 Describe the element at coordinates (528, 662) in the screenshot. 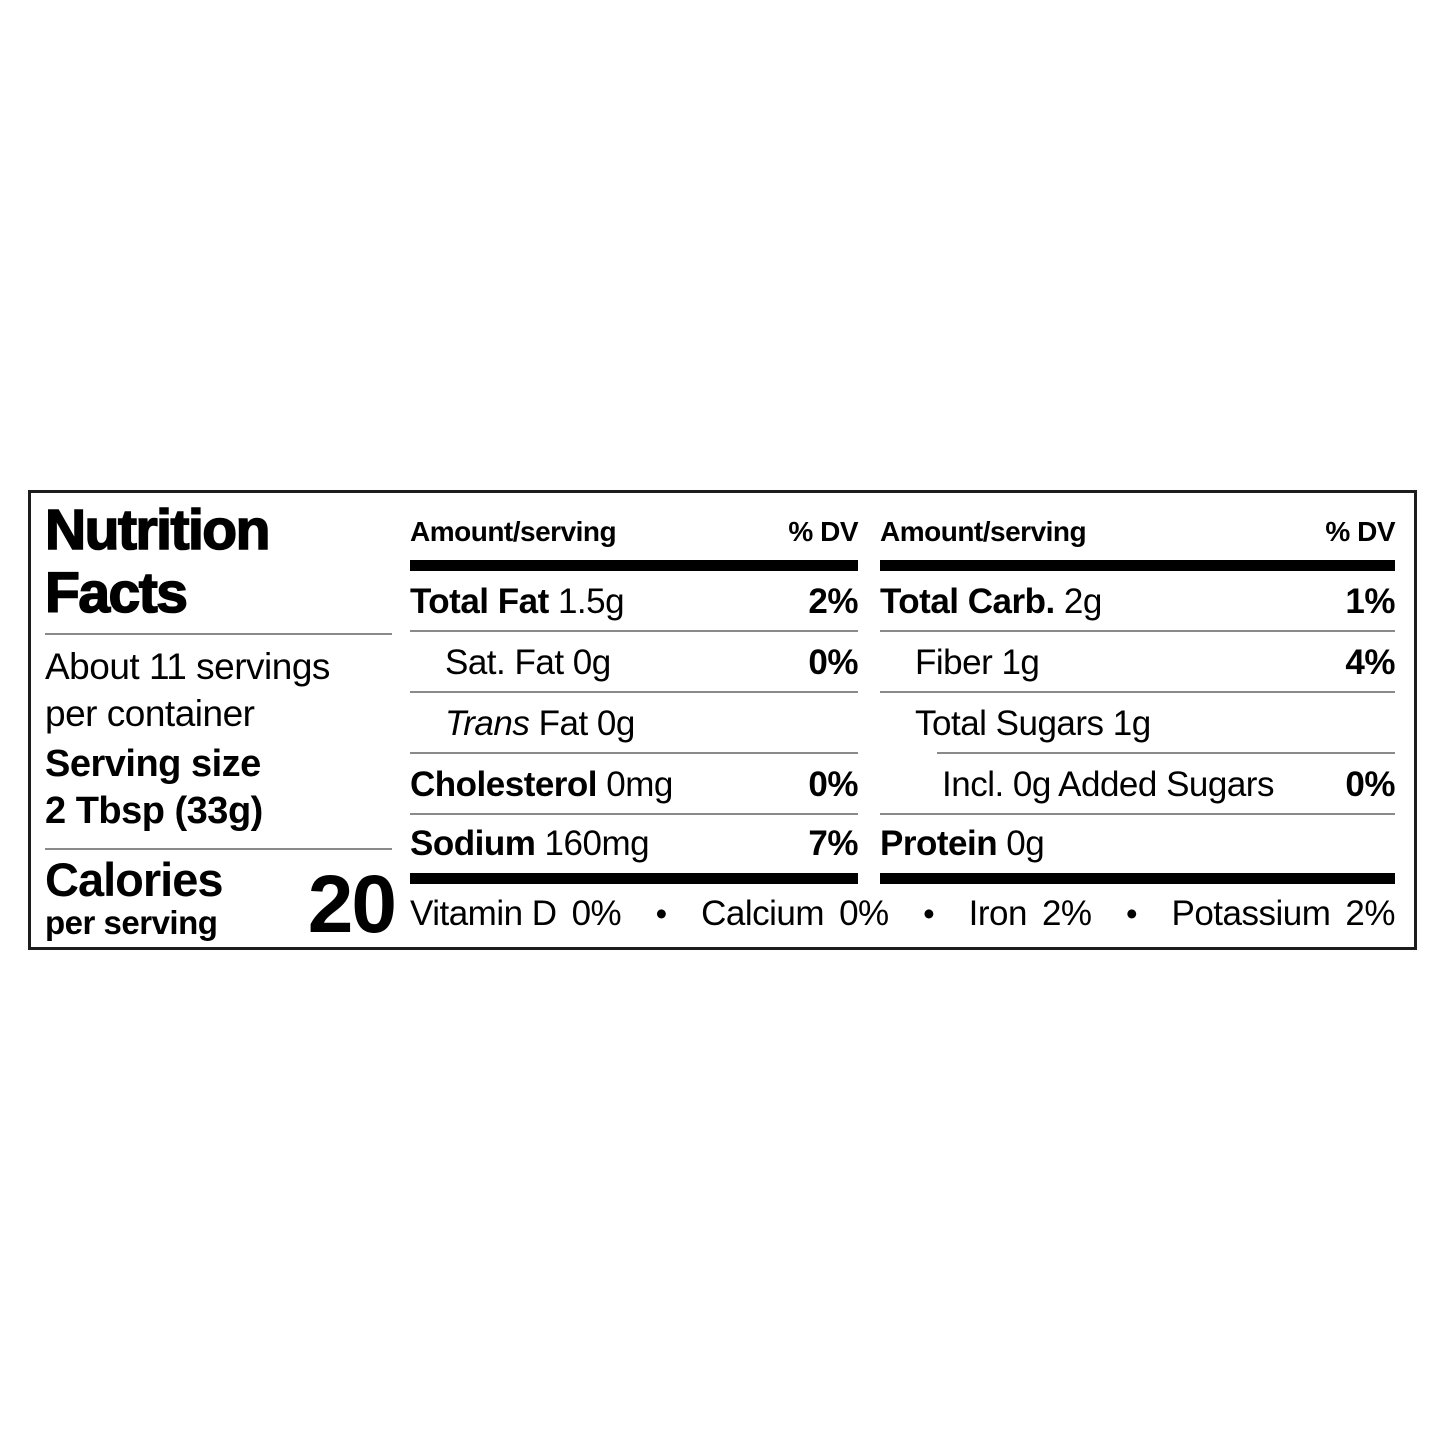

I see `nutrient-name: Sat. Fat 0g` at that location.